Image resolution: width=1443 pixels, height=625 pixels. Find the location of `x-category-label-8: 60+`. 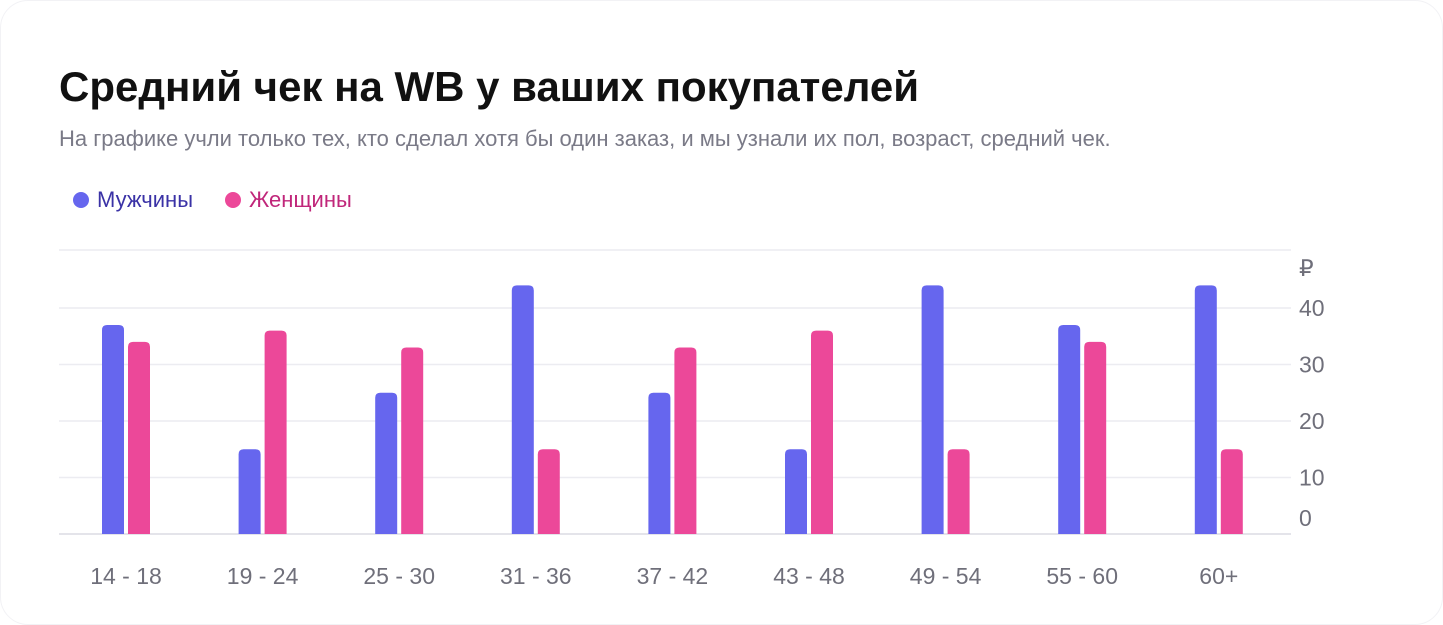

x-category-label-8: 60+ is located at coordinates (1218, 576).